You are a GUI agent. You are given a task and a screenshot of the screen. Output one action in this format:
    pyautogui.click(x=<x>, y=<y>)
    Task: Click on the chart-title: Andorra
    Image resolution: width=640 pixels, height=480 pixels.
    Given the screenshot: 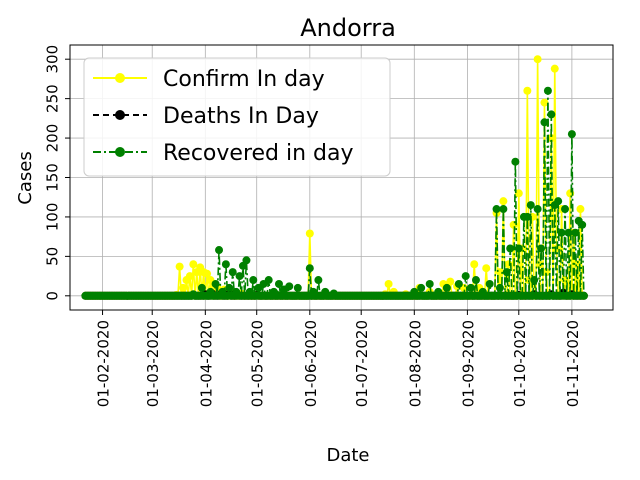 What is the action you would take?
    pyautogui.click(x=348, y=28)
    